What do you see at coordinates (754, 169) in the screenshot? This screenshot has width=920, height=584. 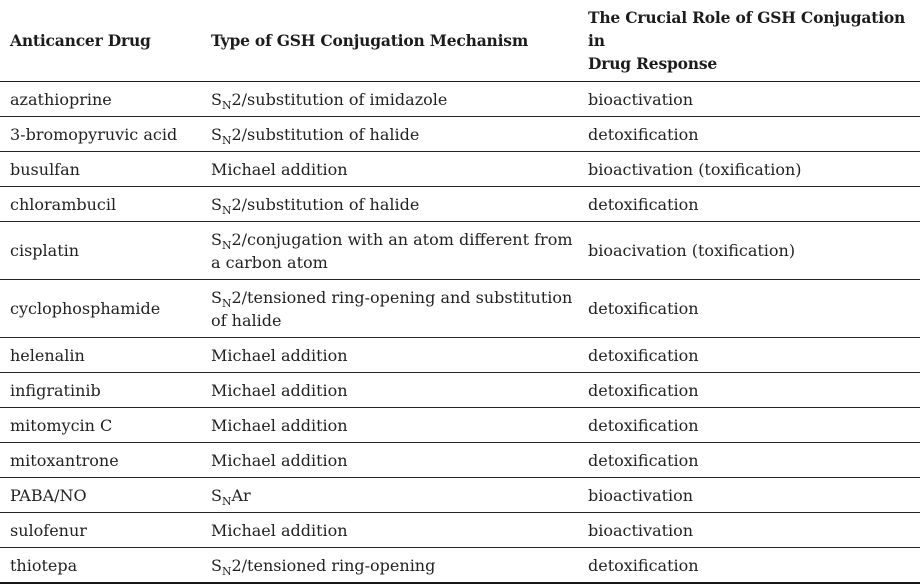 I see `role-cell: bioactivation (toxification)` at bounding box center [754, 169].